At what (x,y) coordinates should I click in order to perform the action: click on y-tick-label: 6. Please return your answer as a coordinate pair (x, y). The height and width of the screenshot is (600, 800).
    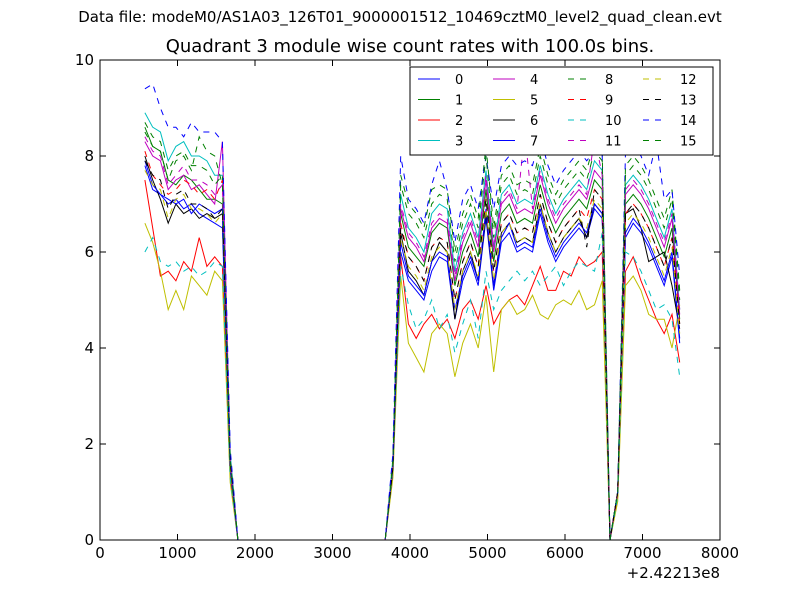
    Looking at the image, I should click on (89, 252).